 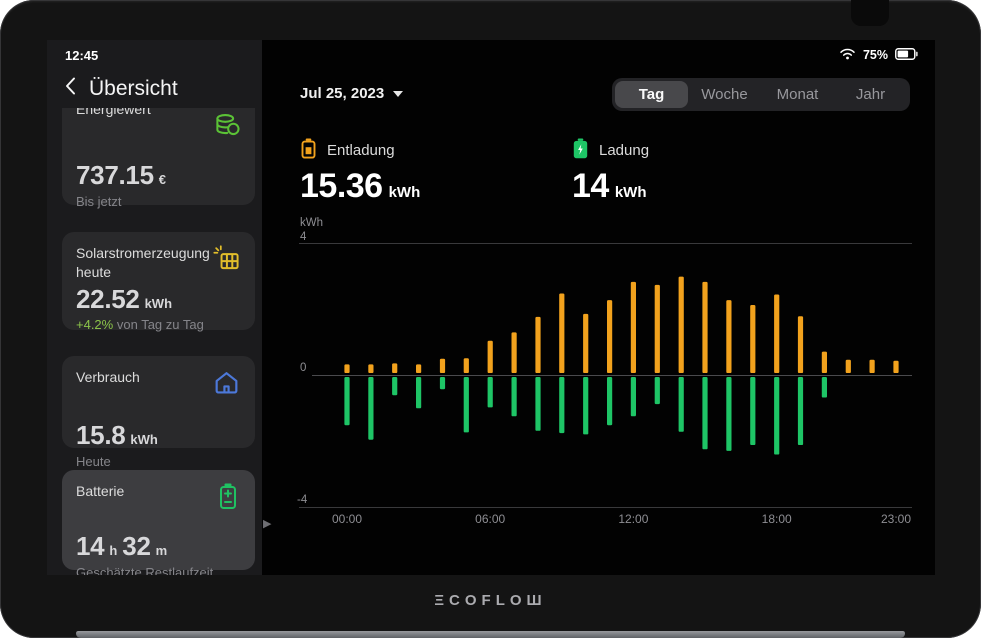 I want to click on x-axis-ticks: 00:00 06:00 12:00 18:00 23:00, so click(x=621, y=519).